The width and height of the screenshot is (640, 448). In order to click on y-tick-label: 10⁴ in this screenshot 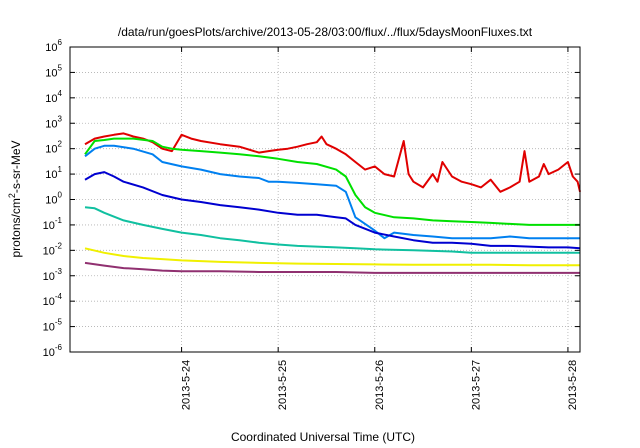, I will do `click(53, 97)`.